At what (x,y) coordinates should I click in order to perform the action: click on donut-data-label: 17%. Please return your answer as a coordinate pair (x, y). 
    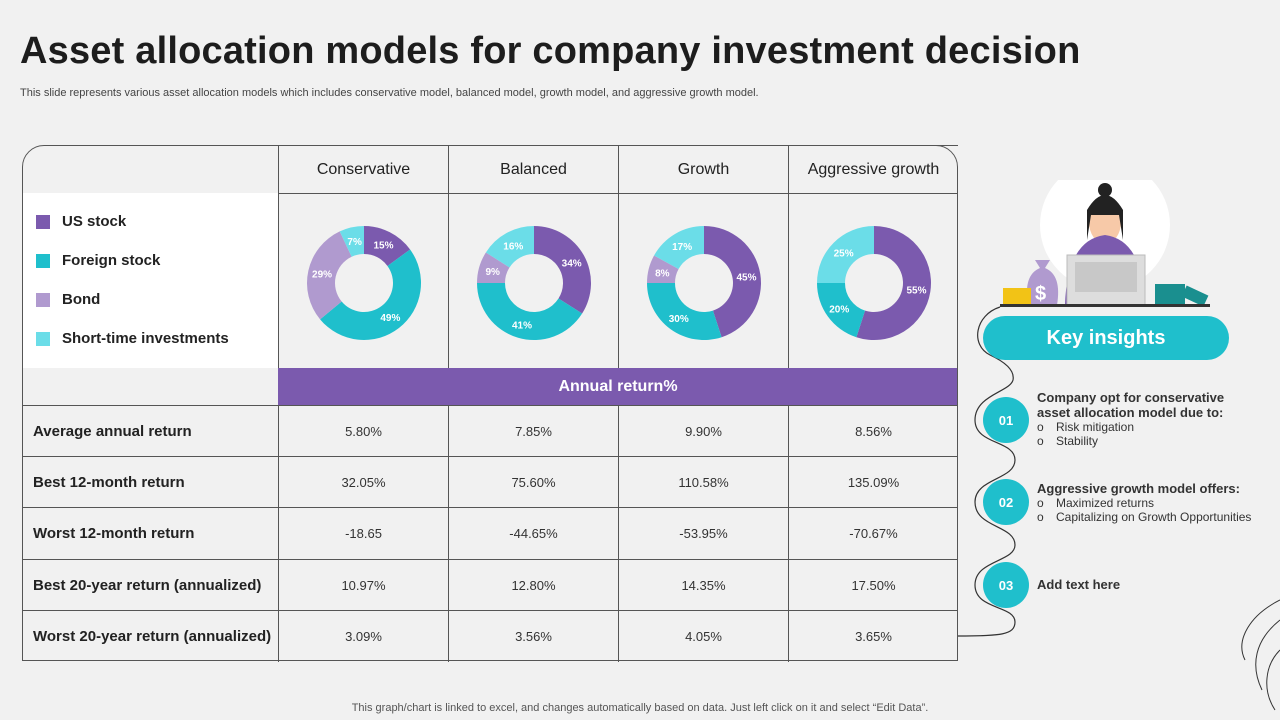
    Looking at the image, I should click on (682, 247).